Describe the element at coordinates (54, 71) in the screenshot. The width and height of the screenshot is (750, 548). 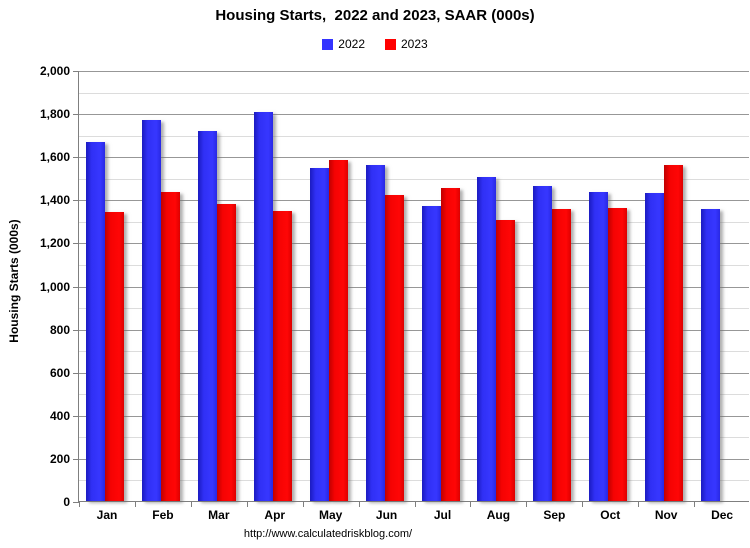
I see `y-tick-label-2,000: 2,000` at that location.